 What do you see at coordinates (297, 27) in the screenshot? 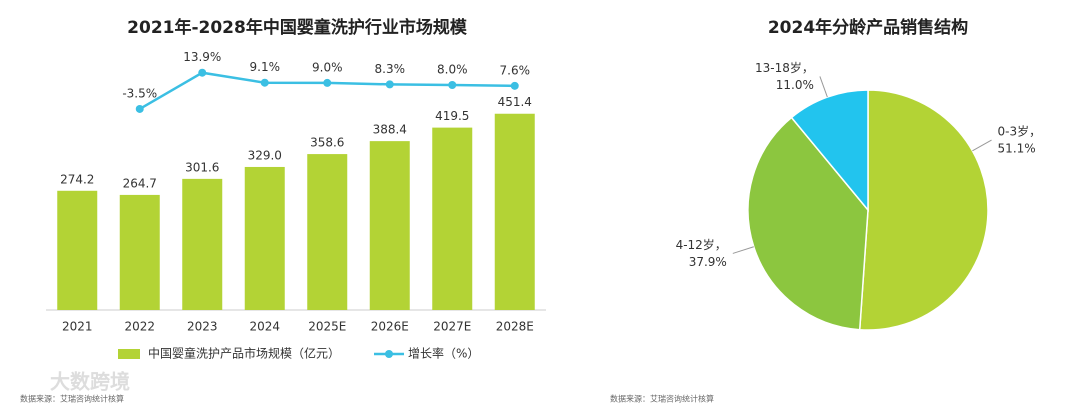
I see `chart-title: 2021年-2028年中国婴童洗护行业市场规模` at bounding box center [297, 27].